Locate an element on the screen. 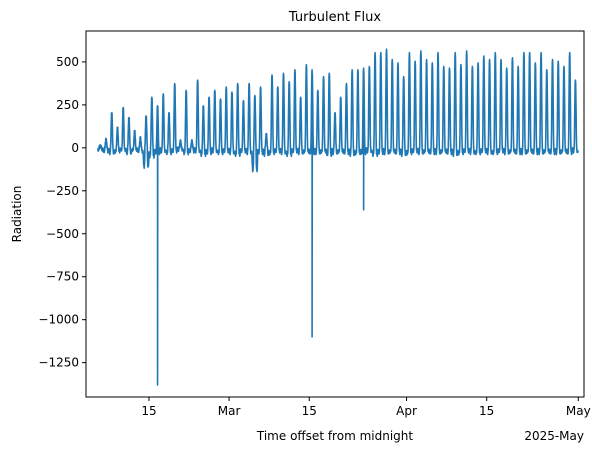 This screenshot has width=592, height=453. y-axis: 500 250 0 −250 −500 −750 −1000 −1250 is located at coordinates (62, 212).